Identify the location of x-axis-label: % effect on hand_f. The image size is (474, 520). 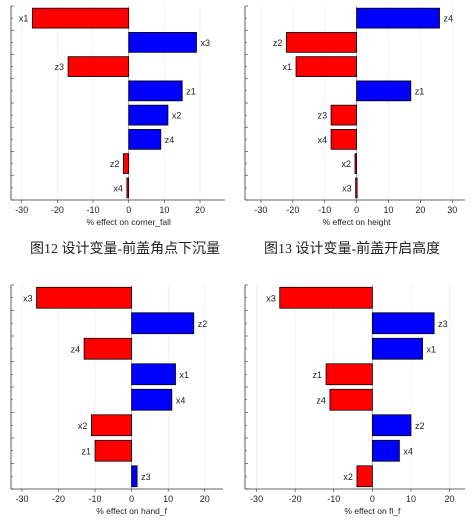
(131, 511).